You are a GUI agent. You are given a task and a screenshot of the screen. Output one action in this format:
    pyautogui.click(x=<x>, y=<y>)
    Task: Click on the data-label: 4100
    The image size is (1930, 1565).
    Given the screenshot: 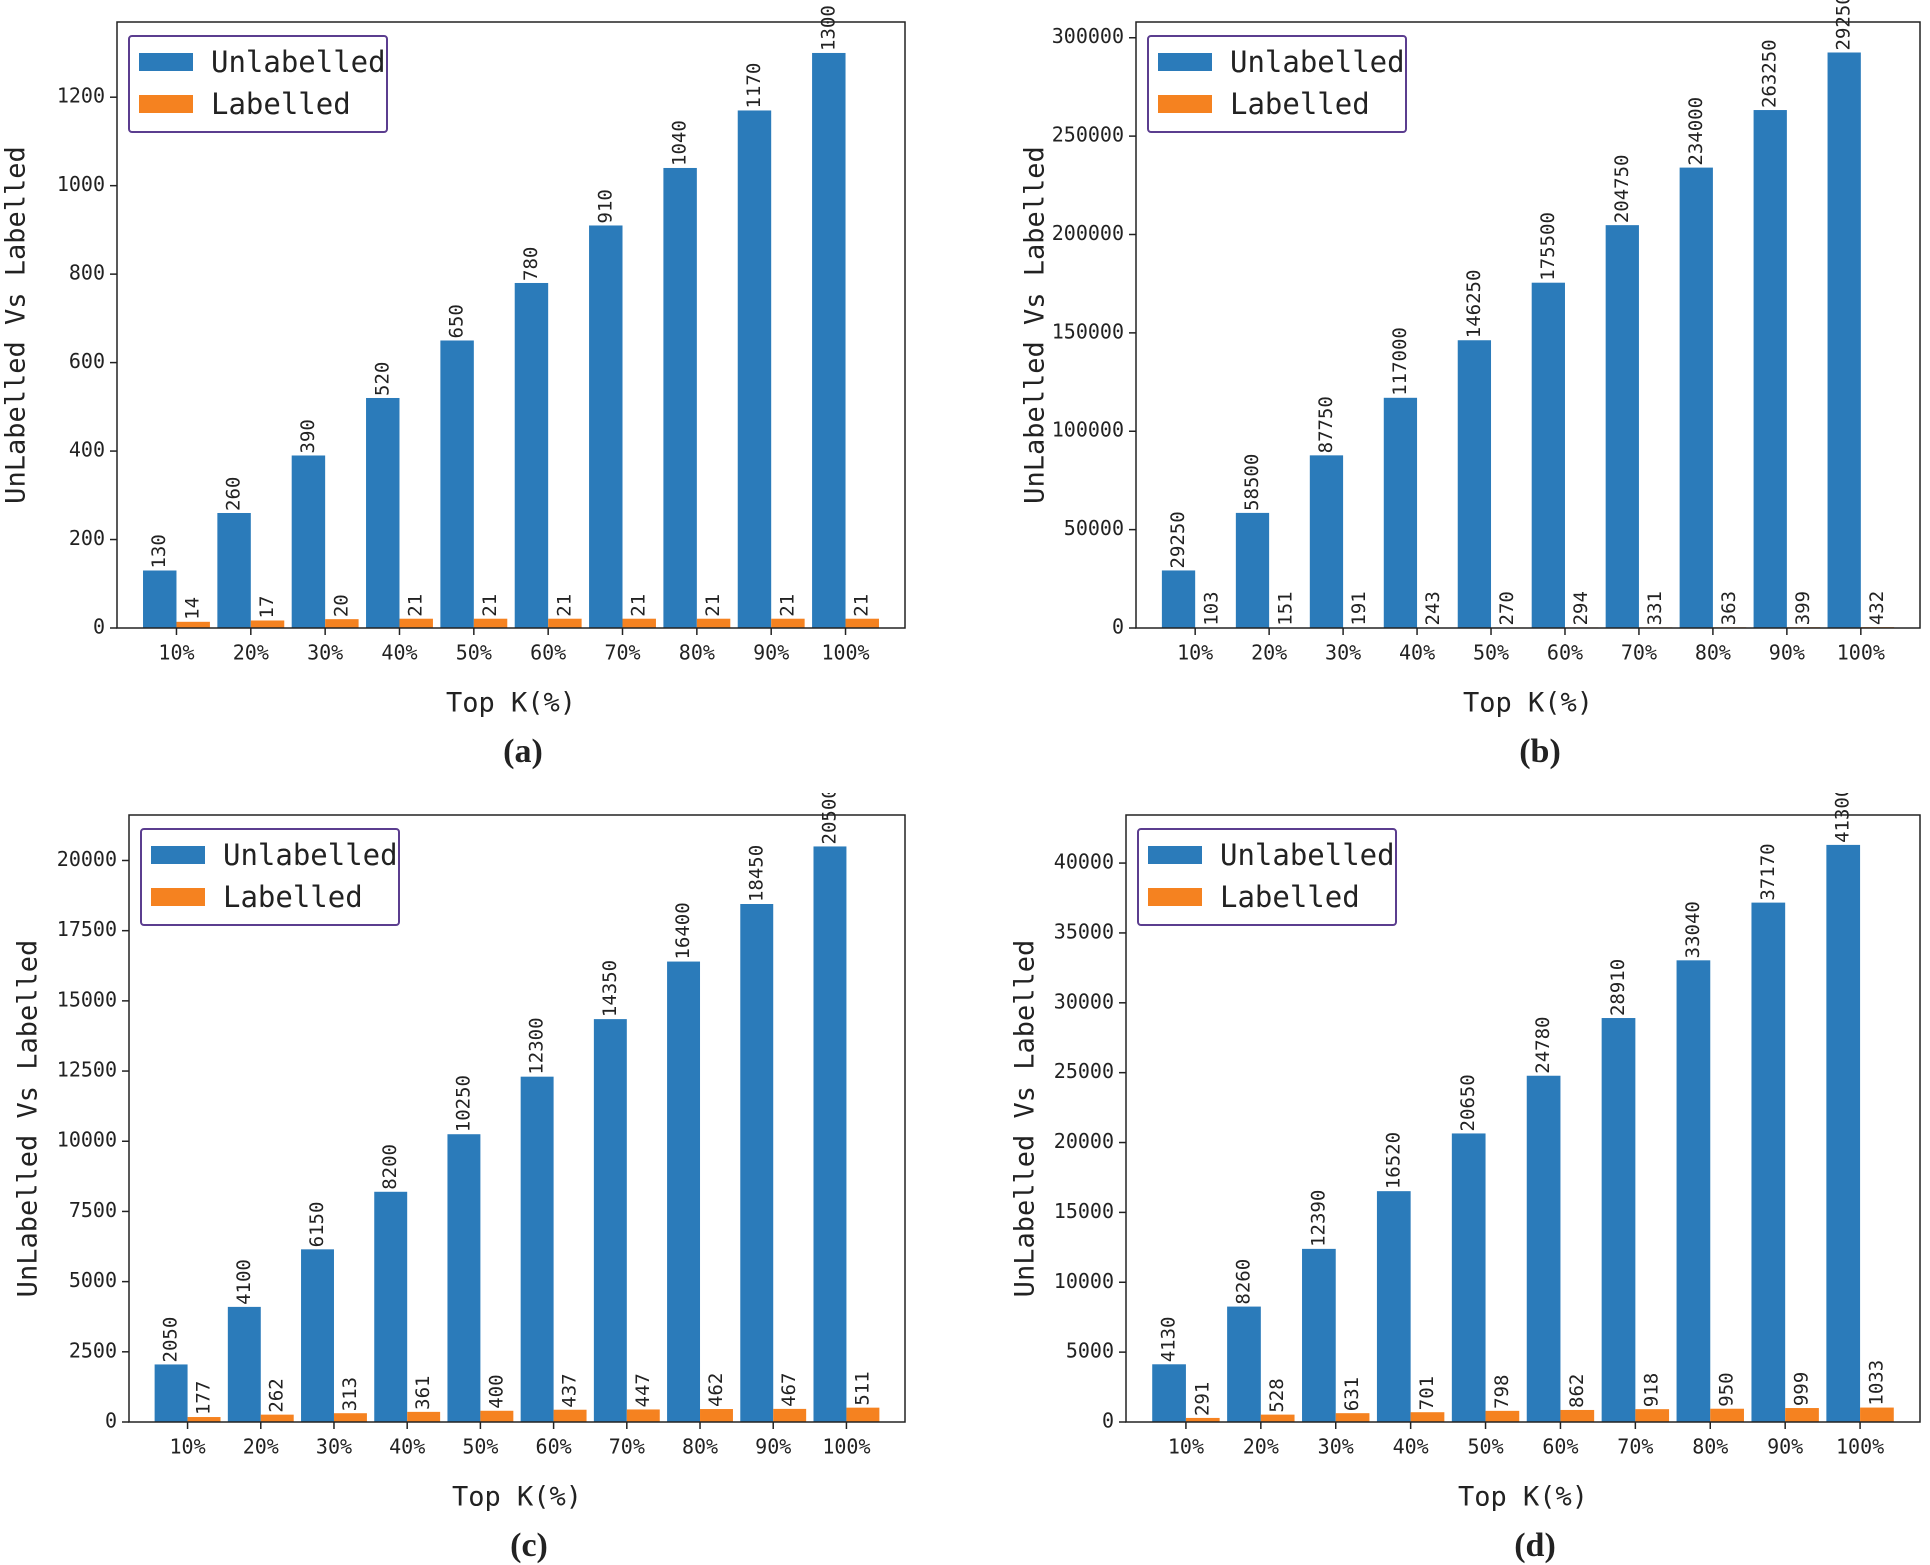 What is the action you would take?
    pyautogui.click(x=244, y=1282)
    